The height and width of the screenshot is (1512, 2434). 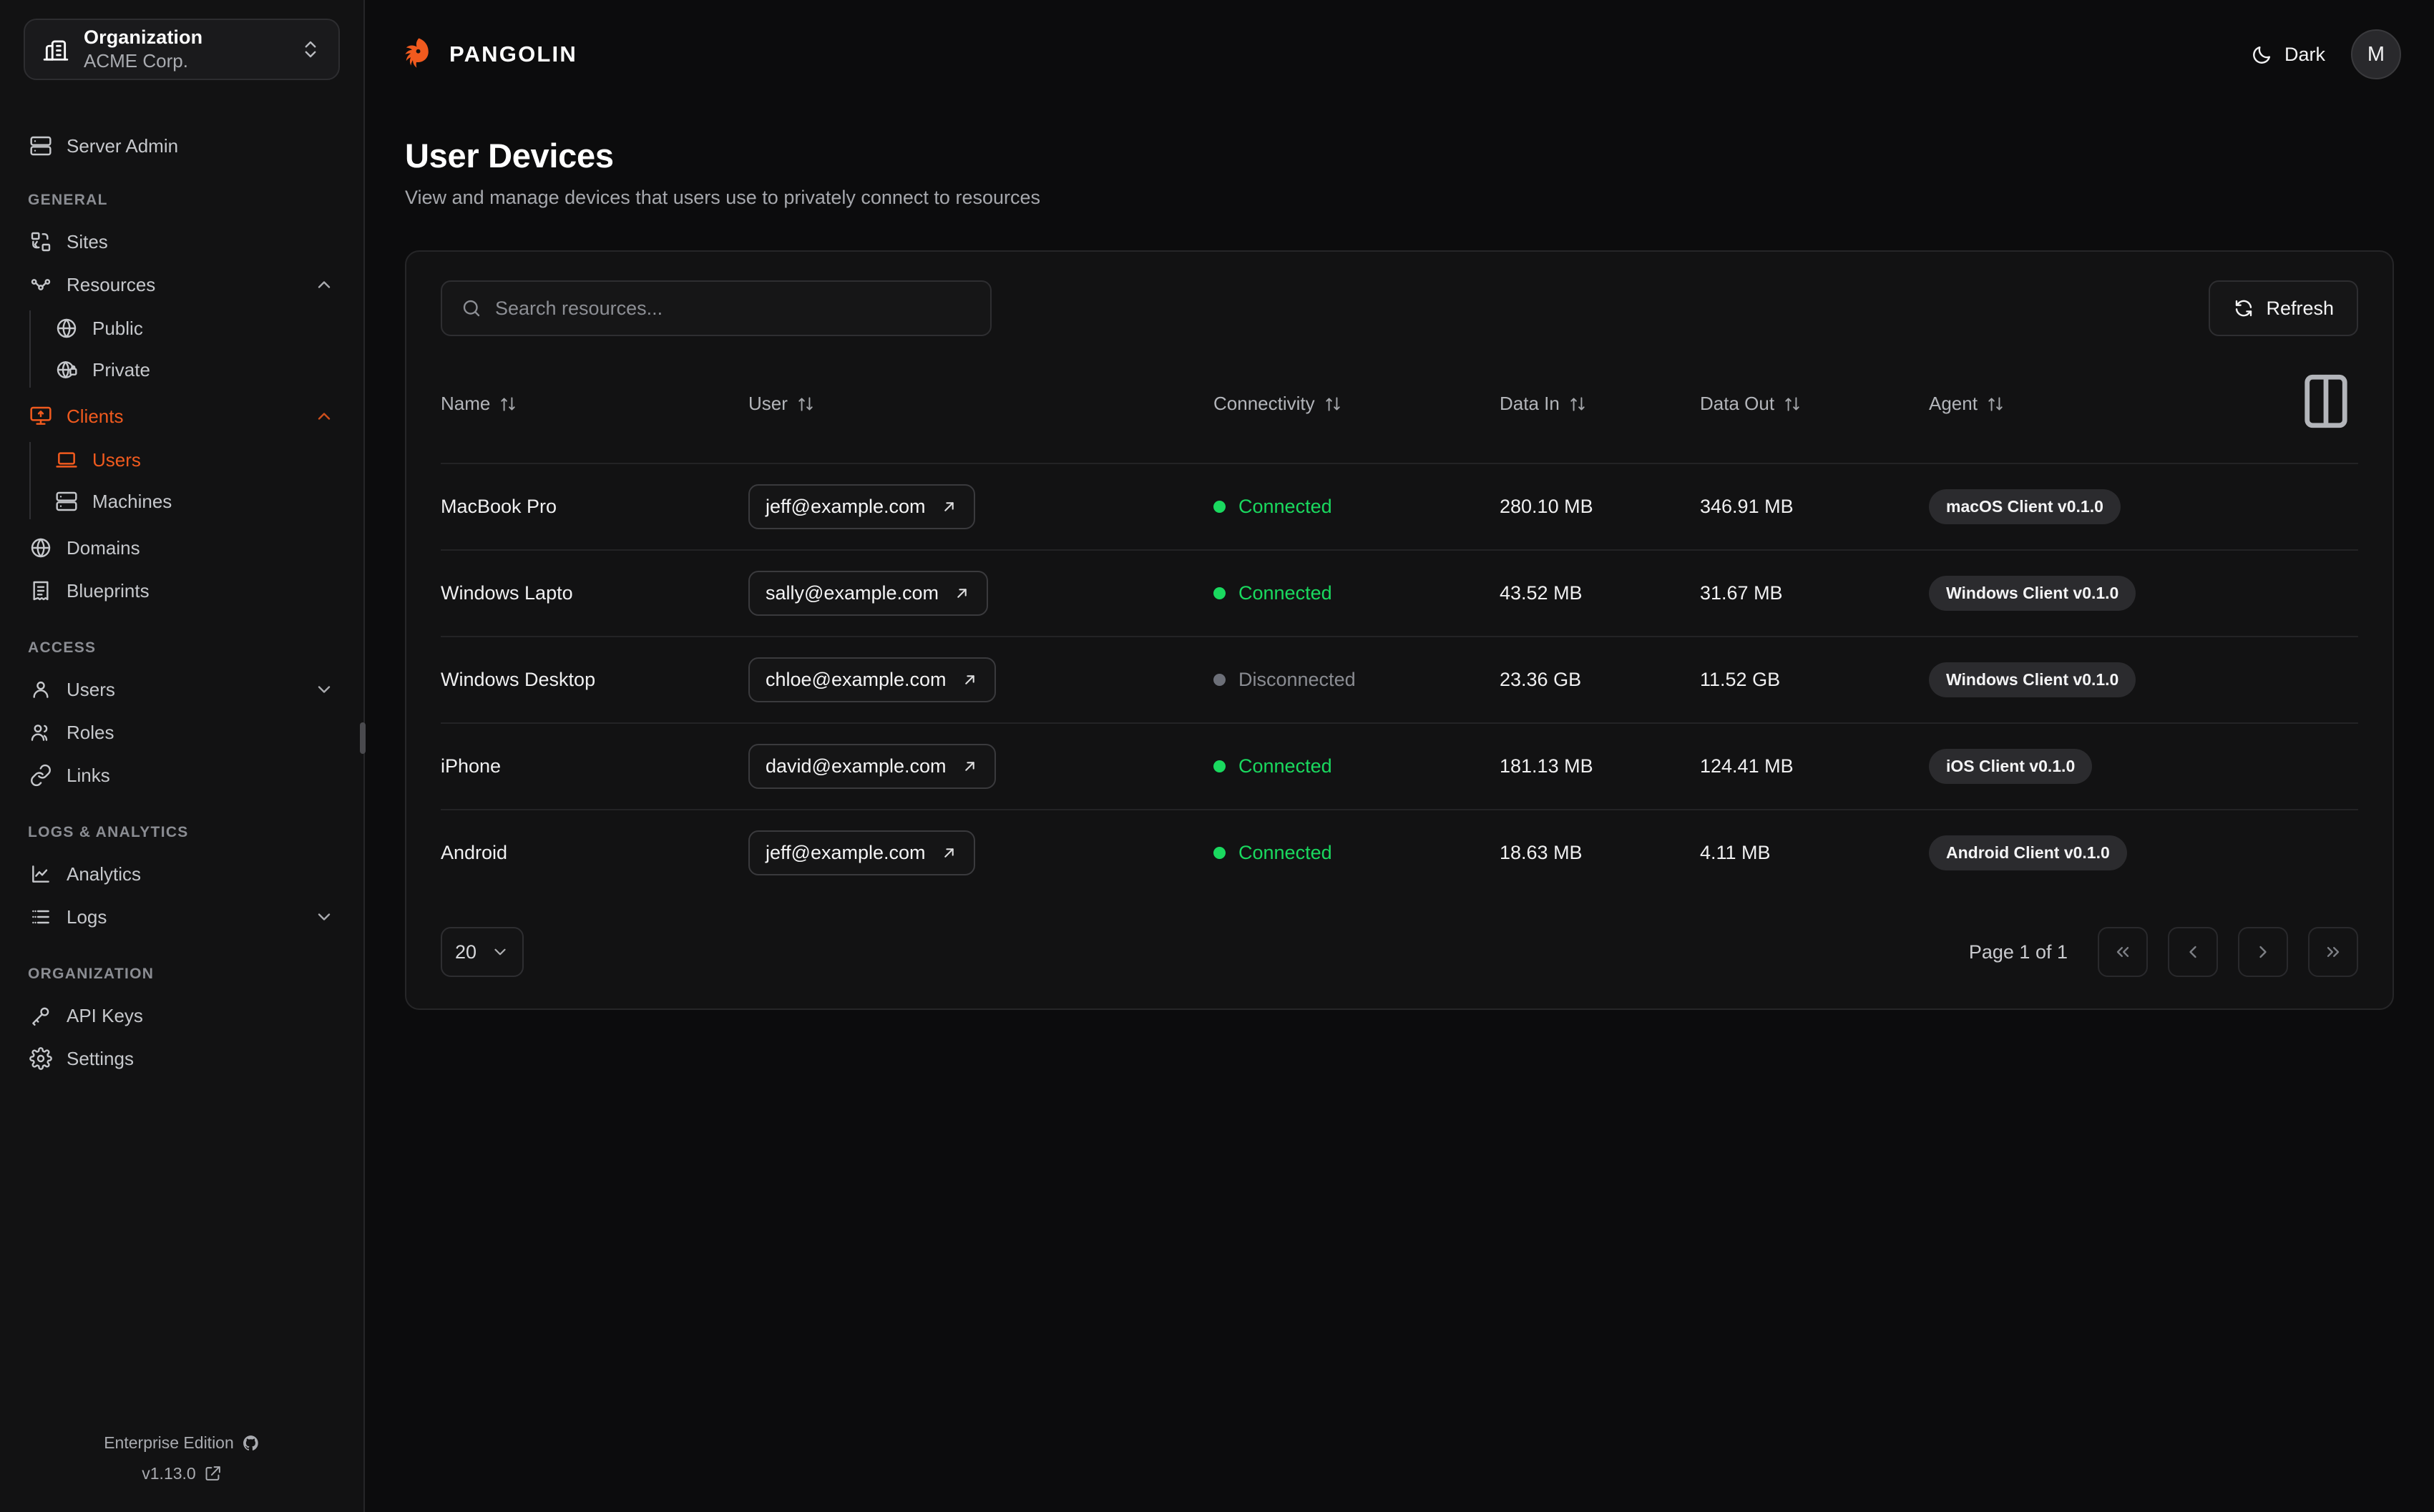 I want to click on table-row: Windows Lapto sally@example.com, so click(x=1399, y=593).